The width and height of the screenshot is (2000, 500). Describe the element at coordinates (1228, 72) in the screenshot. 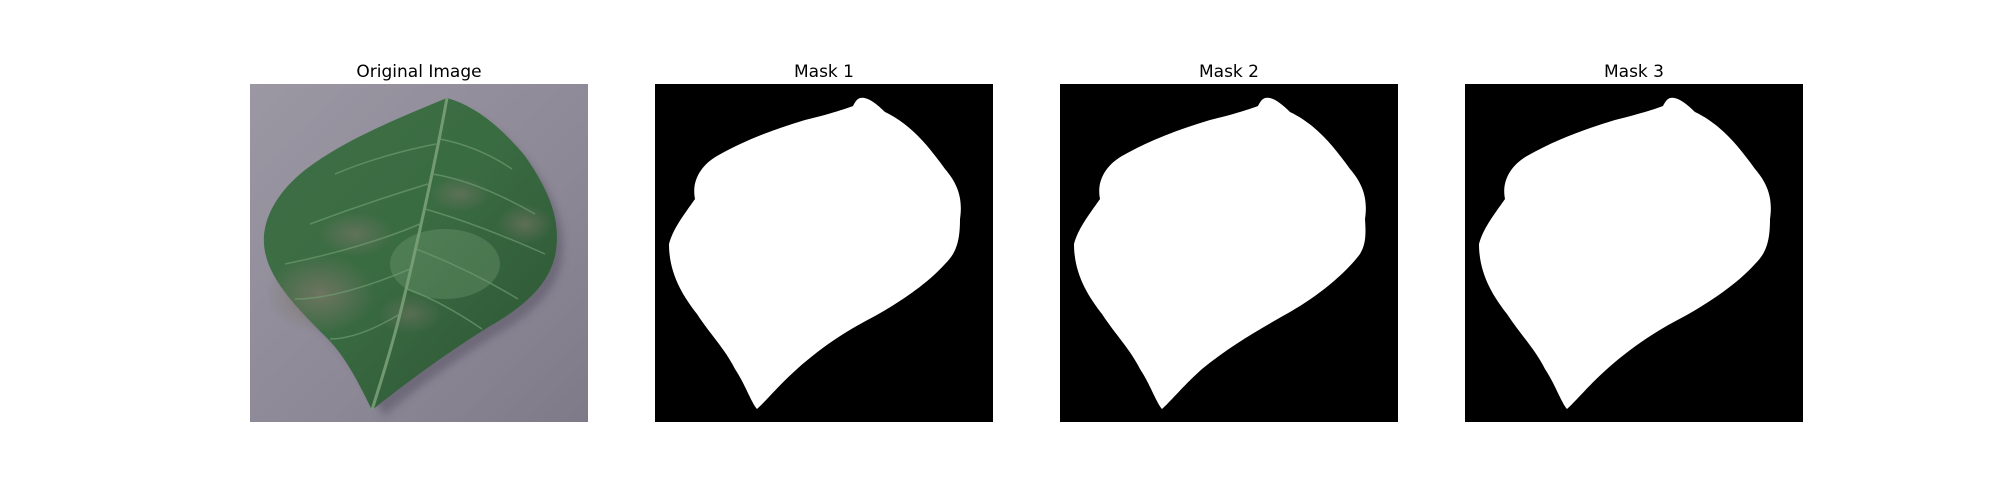

I see `panel-title: Mask 2` at that location.